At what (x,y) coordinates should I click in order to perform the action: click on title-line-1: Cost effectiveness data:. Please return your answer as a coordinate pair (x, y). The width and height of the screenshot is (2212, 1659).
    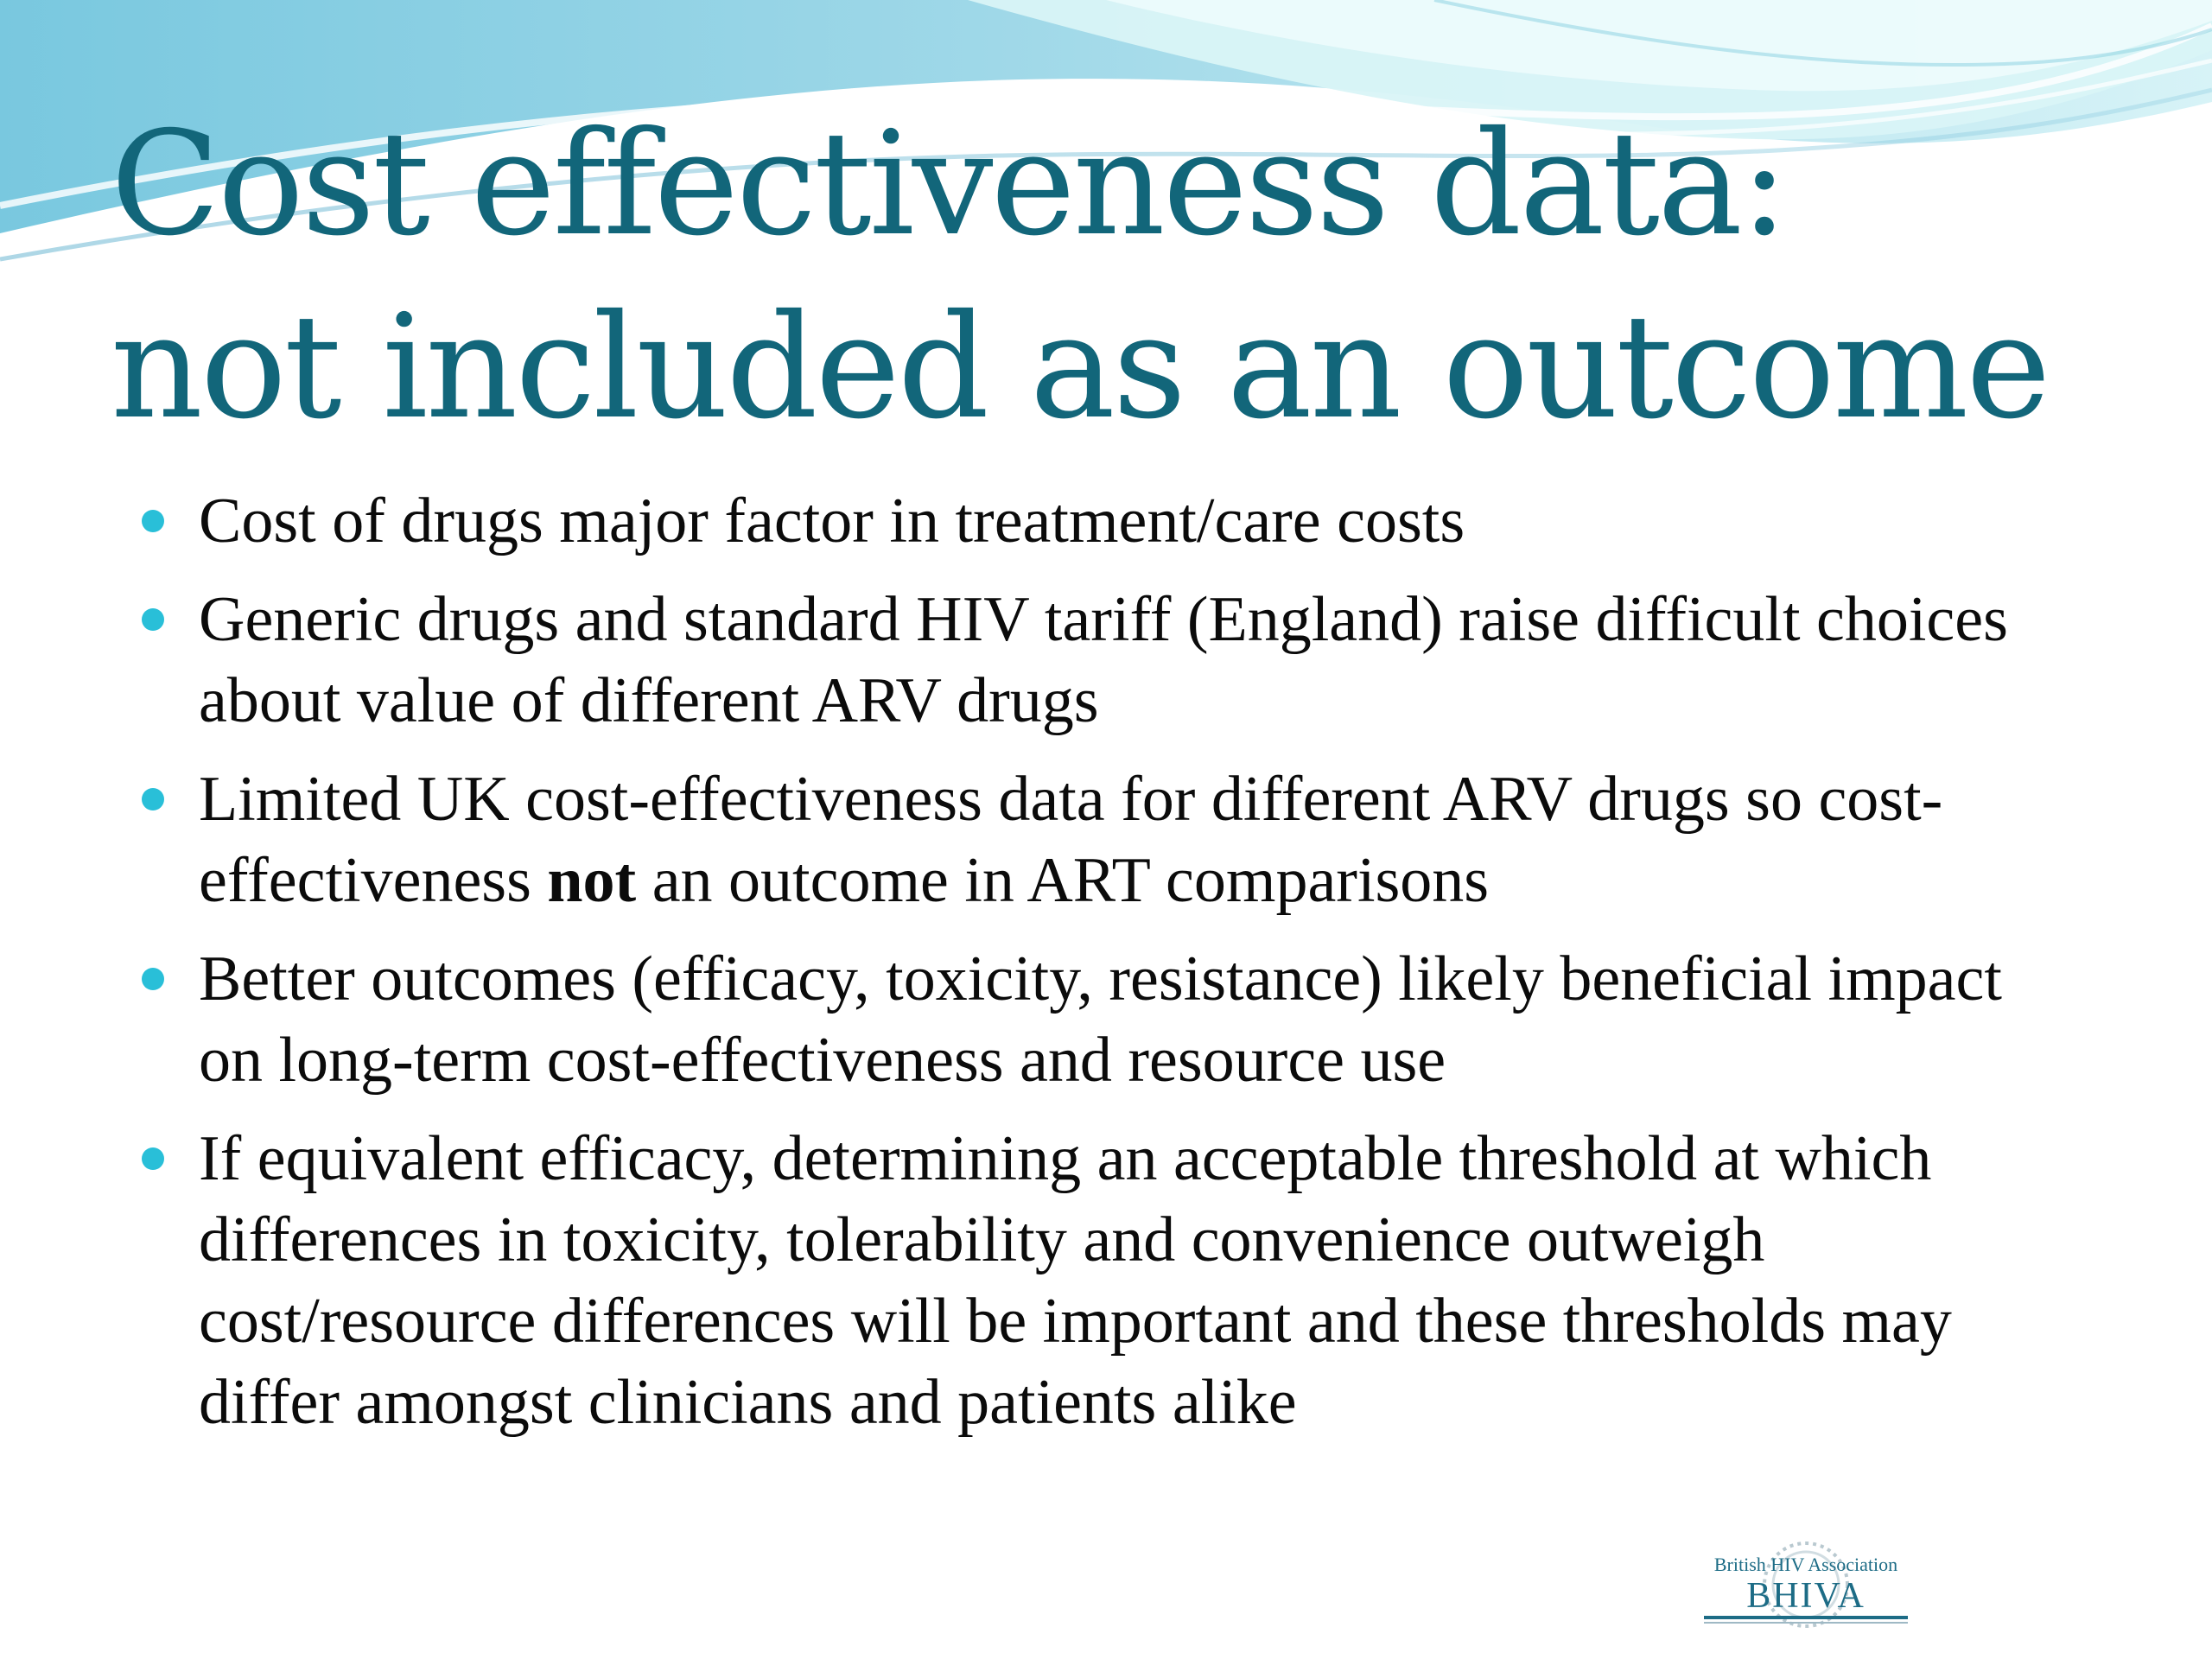
    Looking at the image, I should click on (950, 184).